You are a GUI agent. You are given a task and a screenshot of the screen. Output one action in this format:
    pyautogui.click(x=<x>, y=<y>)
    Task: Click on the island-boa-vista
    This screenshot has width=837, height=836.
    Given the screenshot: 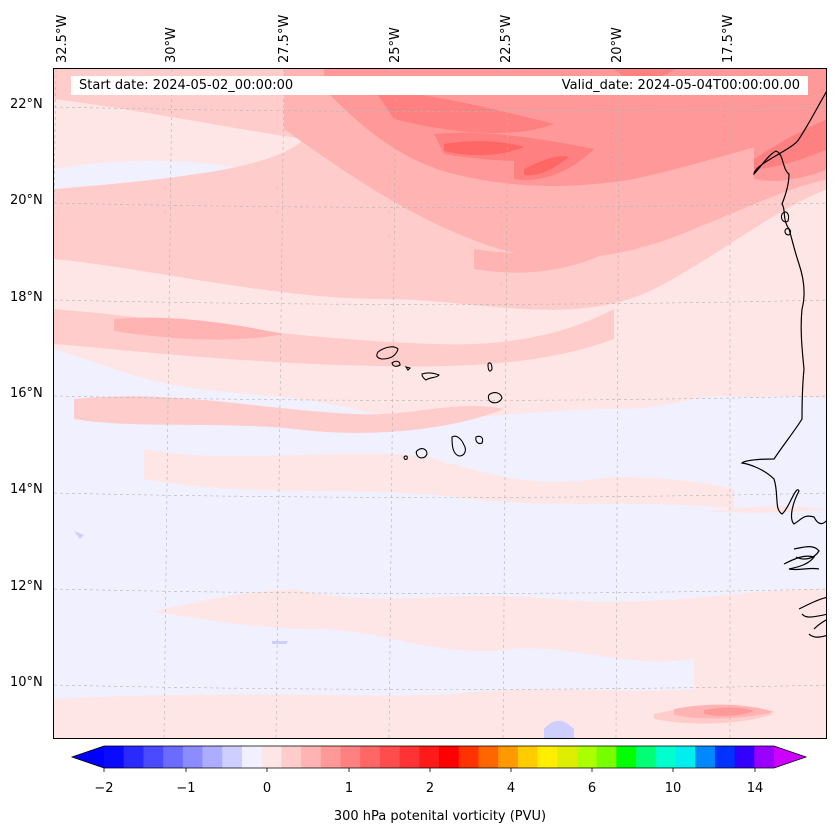 What is the action you would take?
    pyautogui.click(x=495, y=398)
    